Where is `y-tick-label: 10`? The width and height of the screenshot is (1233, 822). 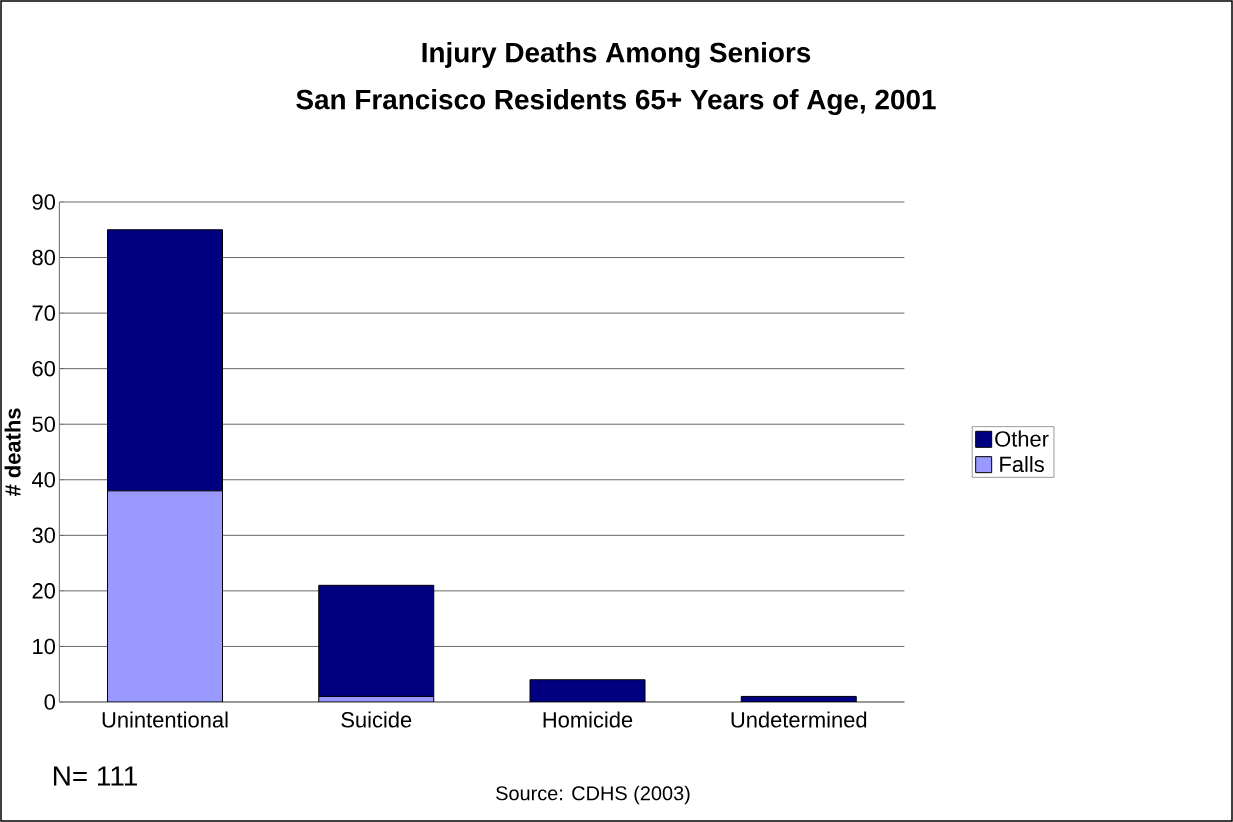 y-tick-label: 10 is located at coordinates (44, 646).